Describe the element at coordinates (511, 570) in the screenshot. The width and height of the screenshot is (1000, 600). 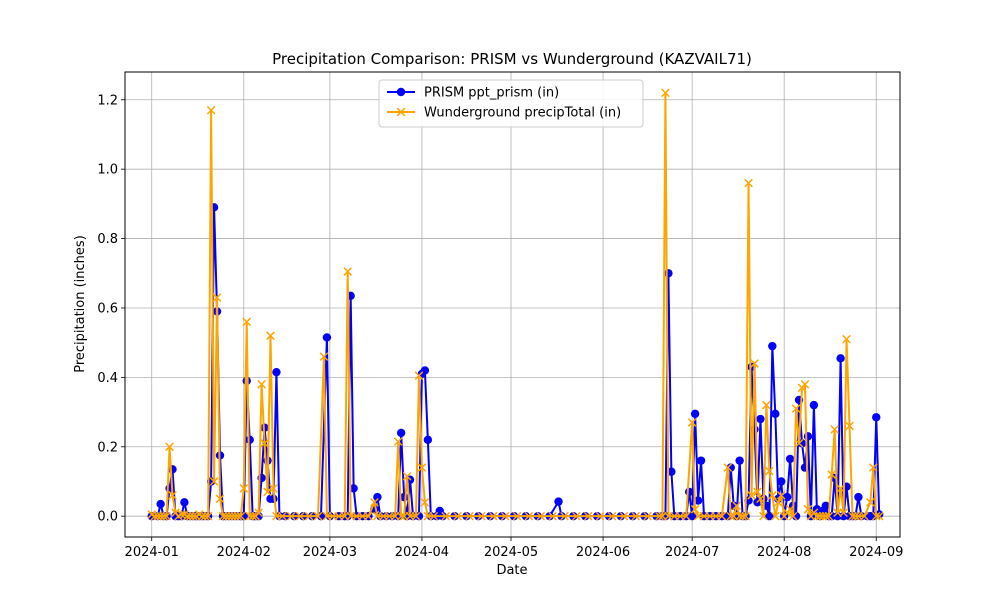
I see `x-axis-label: Date` at that location.